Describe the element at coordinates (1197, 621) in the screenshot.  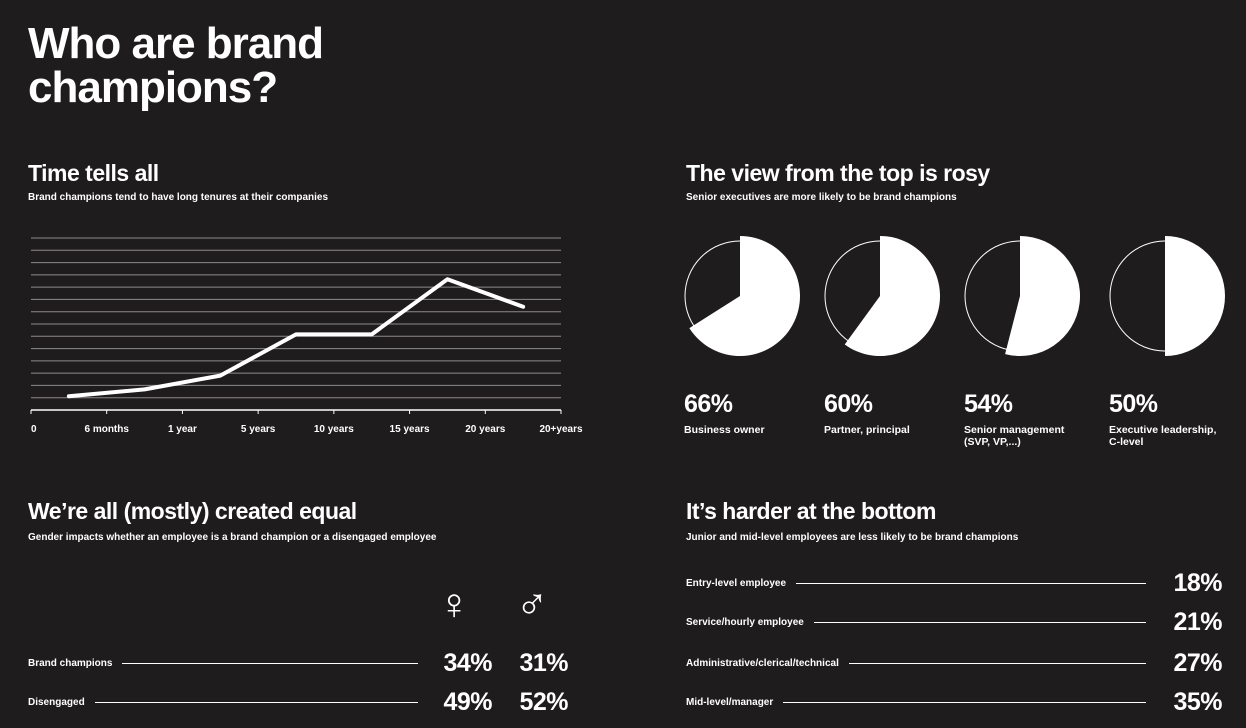
I see `level-row-value: 21%` at that location.